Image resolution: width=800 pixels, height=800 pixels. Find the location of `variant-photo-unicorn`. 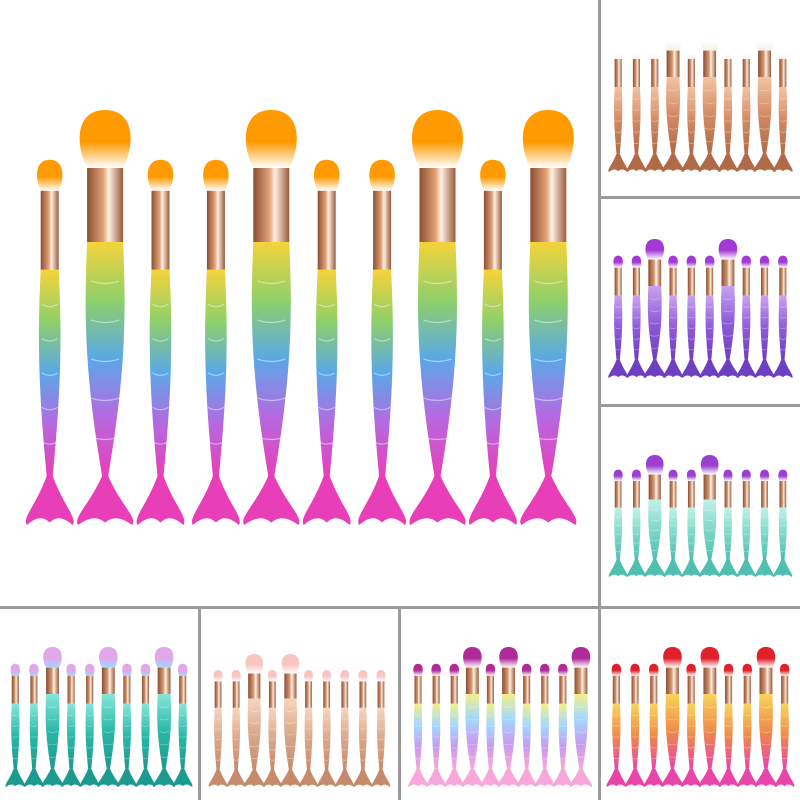

variant-photo-unicorn is located at coordinates (499, 704).